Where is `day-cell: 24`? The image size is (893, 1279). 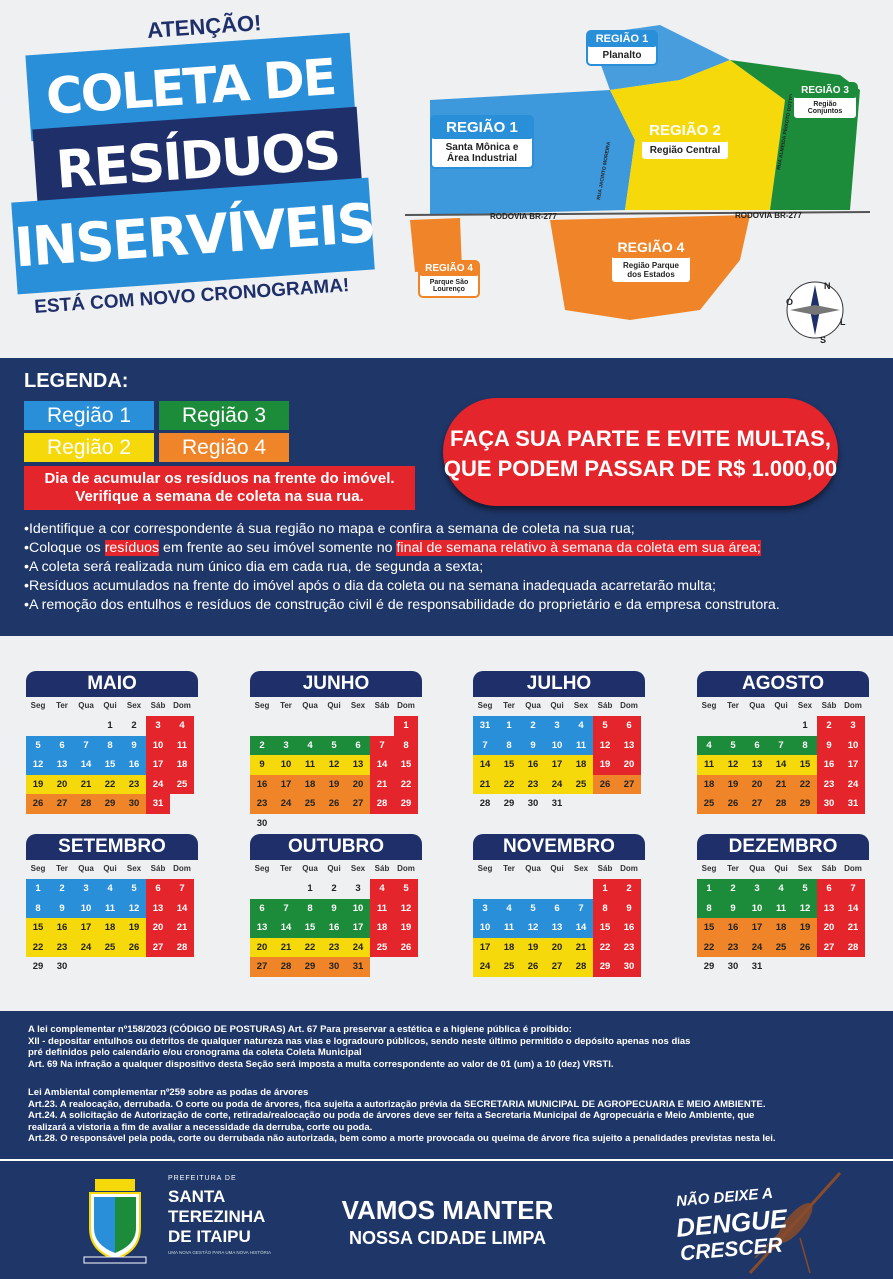
day-cell: 24 is located at coordinates (557, 784).